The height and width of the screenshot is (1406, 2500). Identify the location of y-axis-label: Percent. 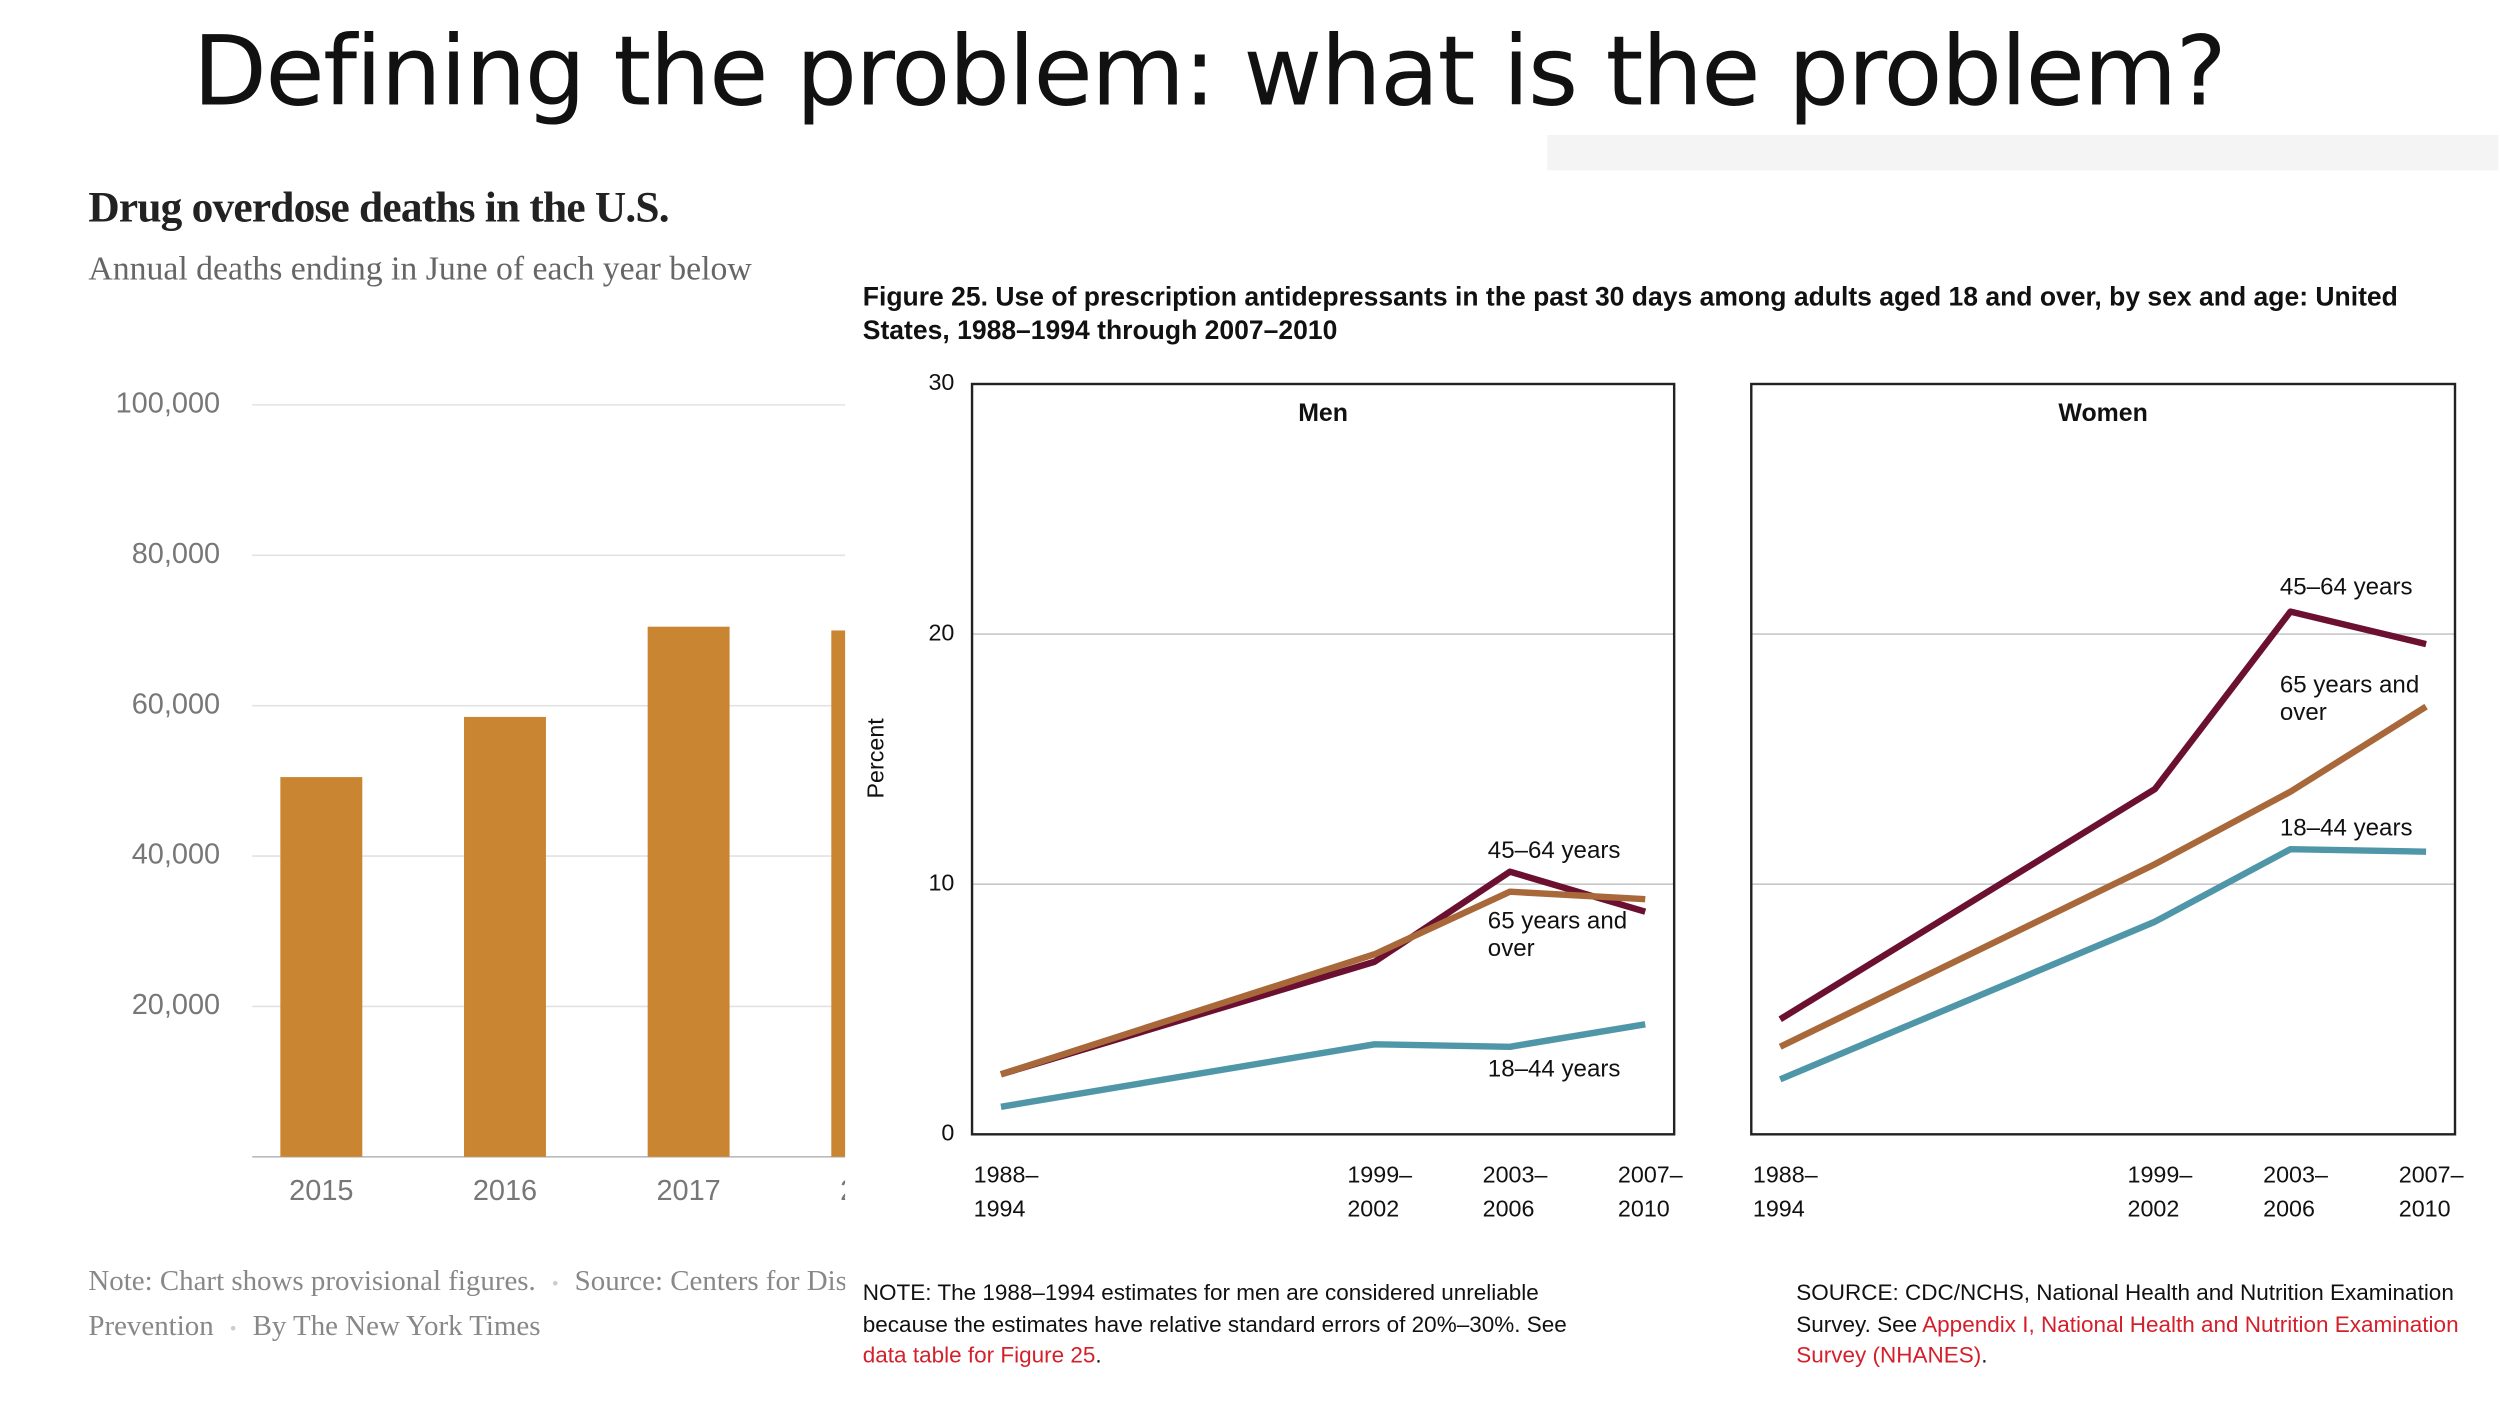
(875, 758).